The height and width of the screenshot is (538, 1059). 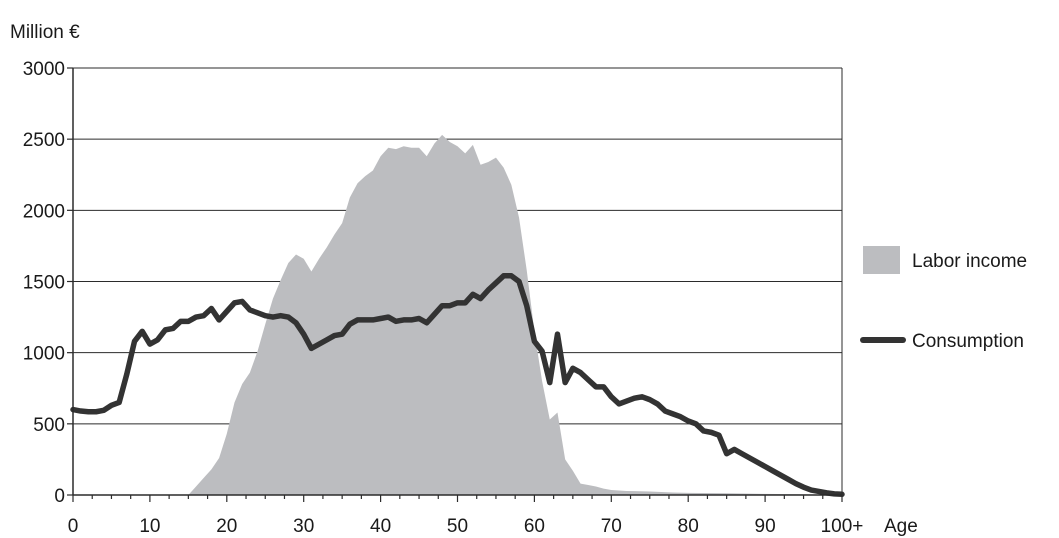 What do you see at coordinates (303, 526) in the screenshot?
I see `x-tick-label-30: 30` at bounding box center [303, 526].